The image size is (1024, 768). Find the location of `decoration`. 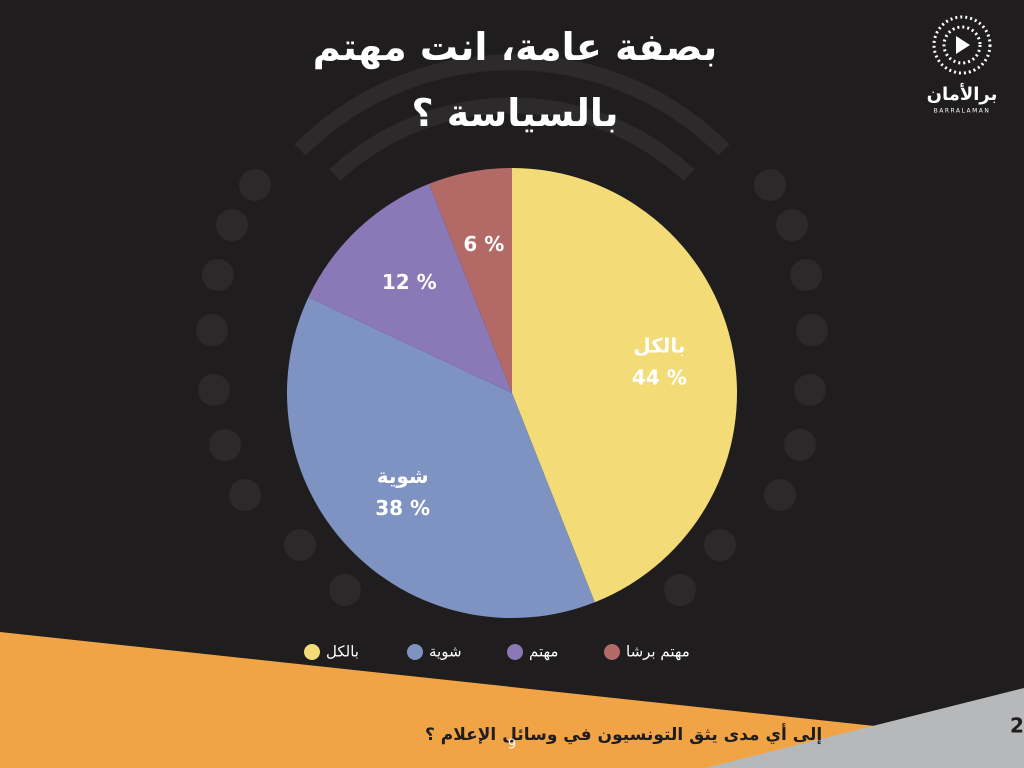

decoration is located at coordinates (512, 117).